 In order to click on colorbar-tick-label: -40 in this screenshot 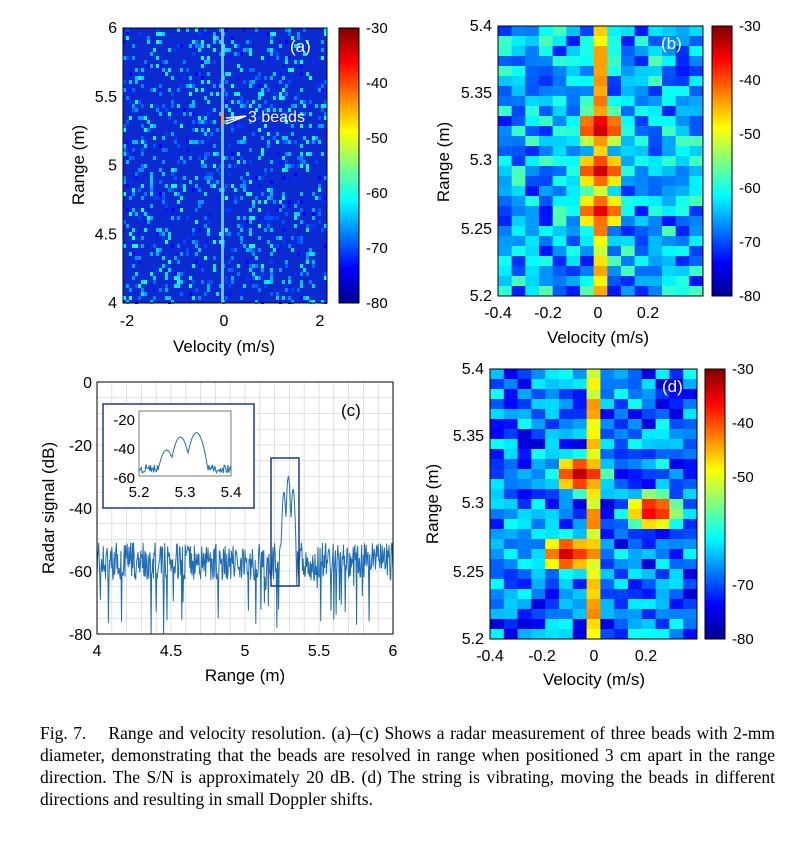, I will do `click(743, 423)`.